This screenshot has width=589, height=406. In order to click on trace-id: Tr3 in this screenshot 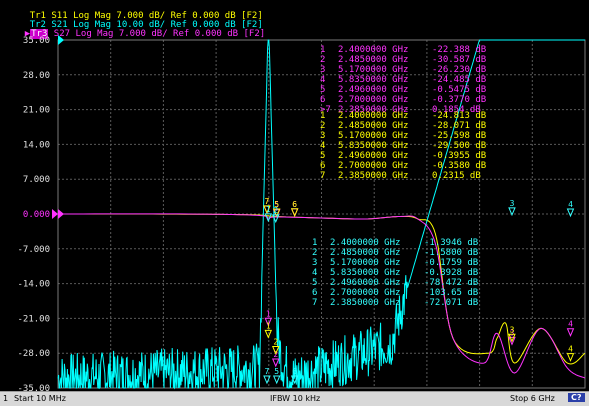, I will do `click(39, 34)`.